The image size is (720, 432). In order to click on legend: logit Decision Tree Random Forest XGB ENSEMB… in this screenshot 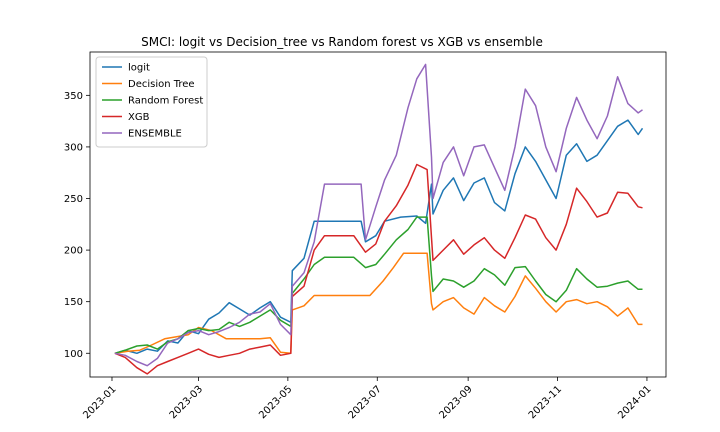, I will do `click(151, 102)`.